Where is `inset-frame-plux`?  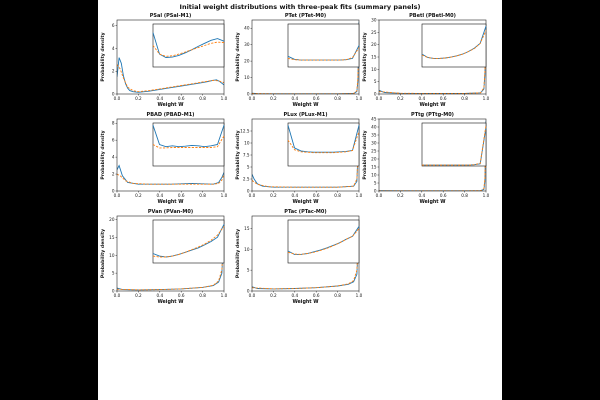 inset-frame-plux is located at coordinates (323, 144).